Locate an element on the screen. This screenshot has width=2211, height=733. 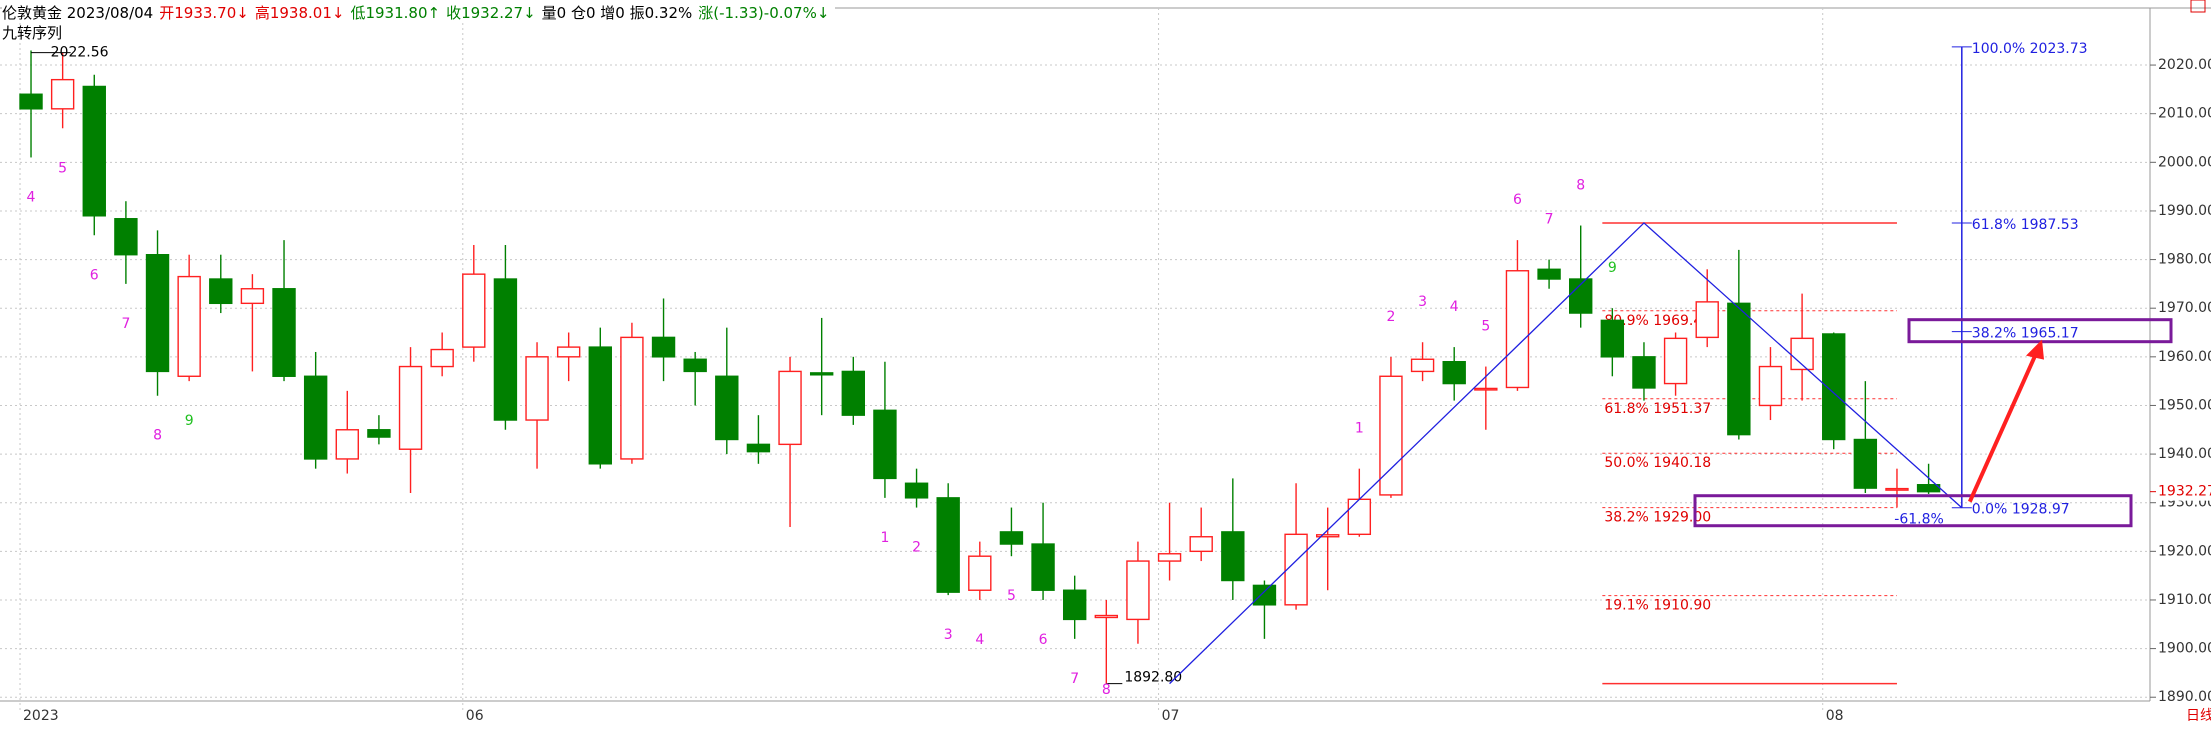
y-tick-label: 1960.00 is located at coordinates (2184, 357).